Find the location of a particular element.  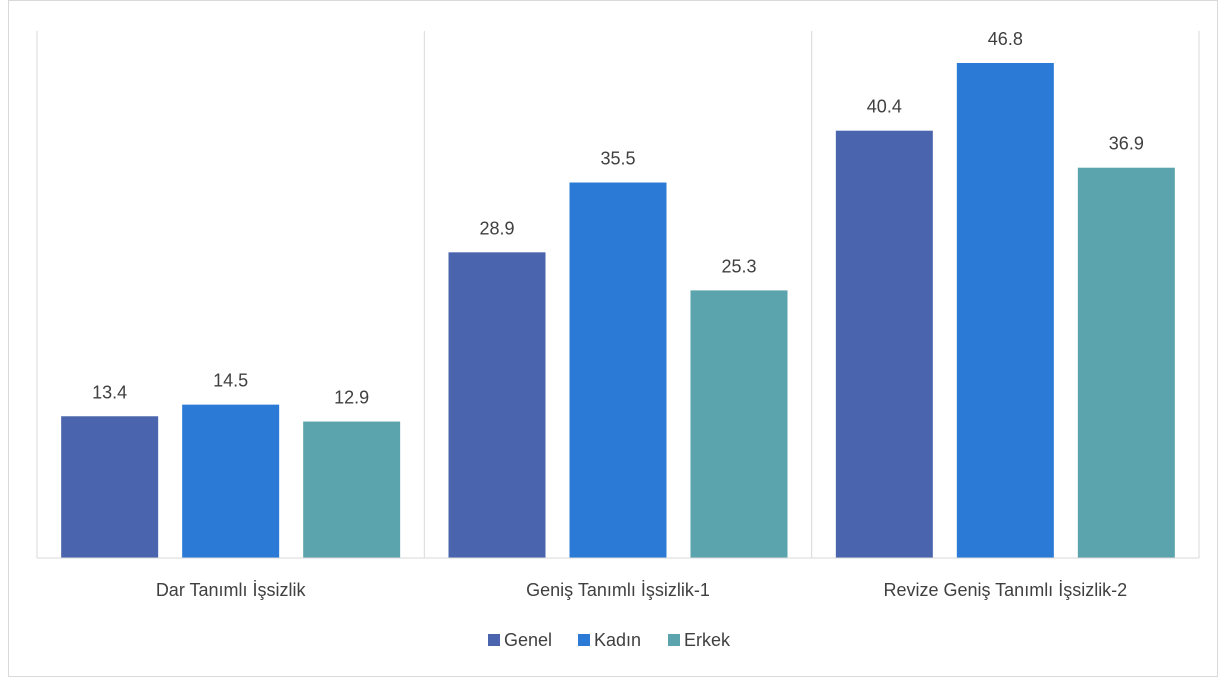

legend: Genel Kadın Erkek is located at coordinates (609, 640).